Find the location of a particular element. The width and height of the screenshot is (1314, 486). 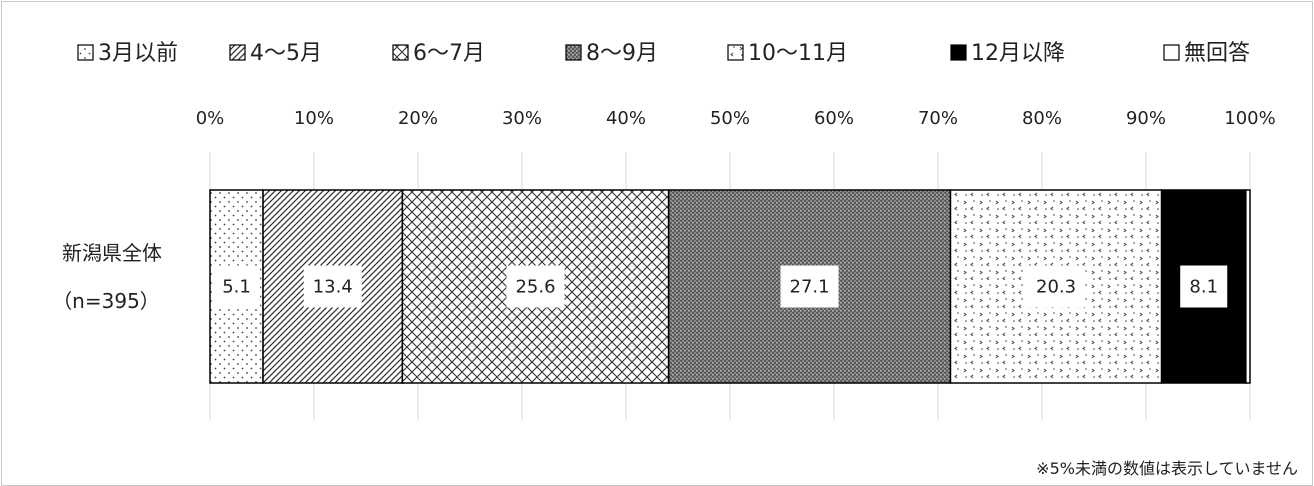

data-label: 13.4 is located at coordinates (333, 287).